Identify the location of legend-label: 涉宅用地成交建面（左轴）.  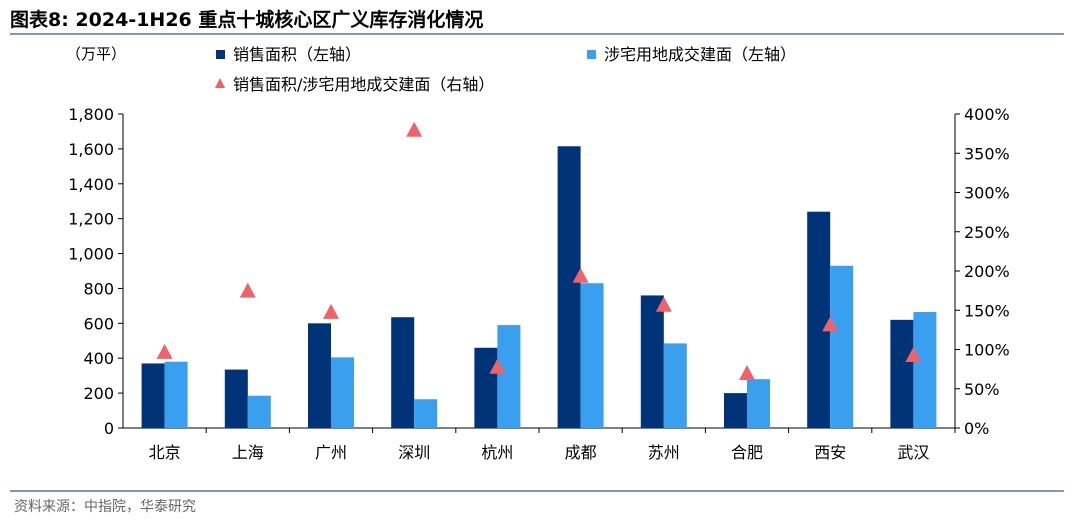
(700, 54).